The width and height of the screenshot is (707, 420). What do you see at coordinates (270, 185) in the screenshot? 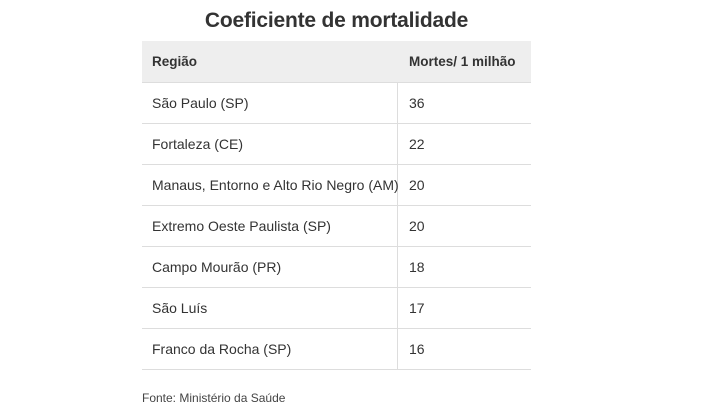
I see `region-cell: Manaus, Entorno e Alto Rio Negro (AM)` at bounding box center [270, 185].